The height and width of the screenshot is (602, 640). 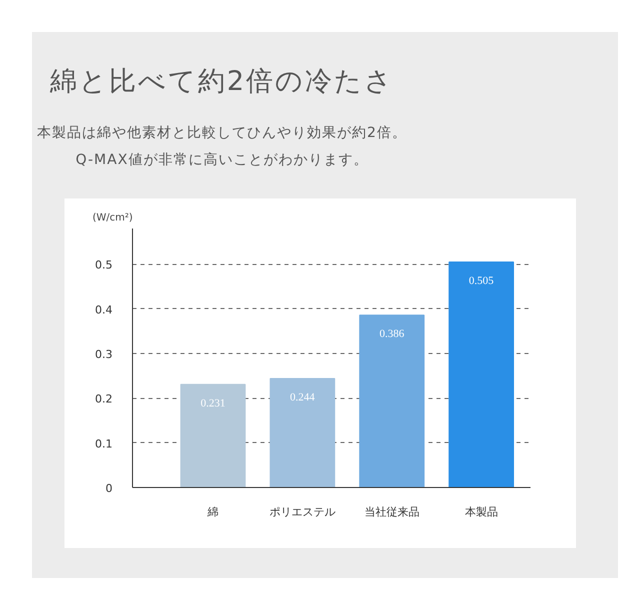 I want to click on x-tick-label: 当社従来品, so click(x=392, y=512).